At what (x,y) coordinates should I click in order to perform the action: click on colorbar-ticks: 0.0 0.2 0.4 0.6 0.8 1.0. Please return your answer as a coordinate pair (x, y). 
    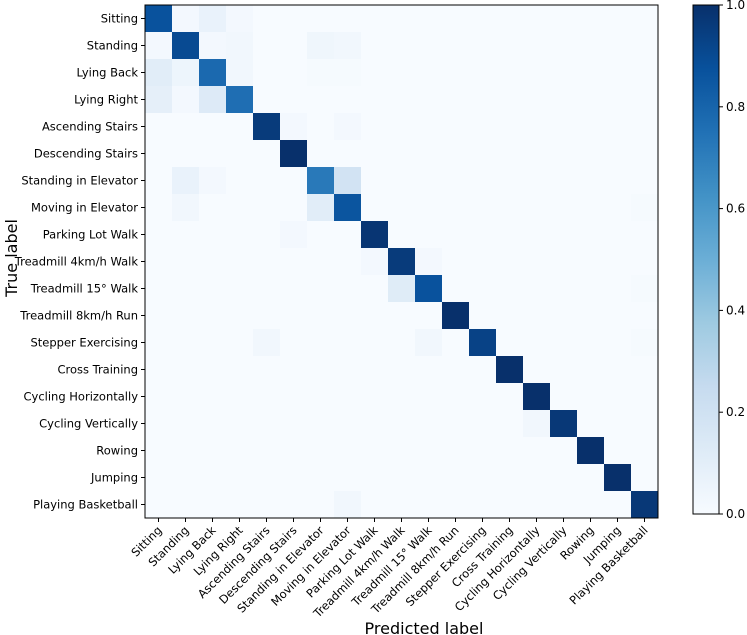
    Looking at the image, I should click on (732, 260).